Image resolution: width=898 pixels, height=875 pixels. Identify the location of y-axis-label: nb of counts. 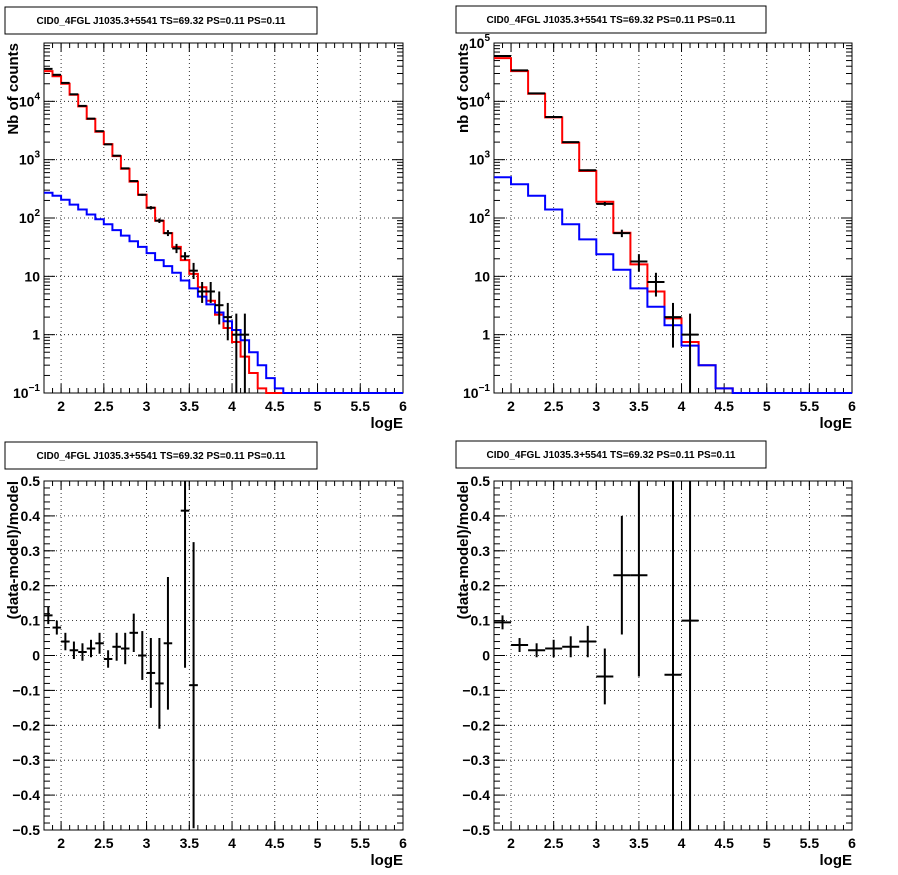
(463, 88).